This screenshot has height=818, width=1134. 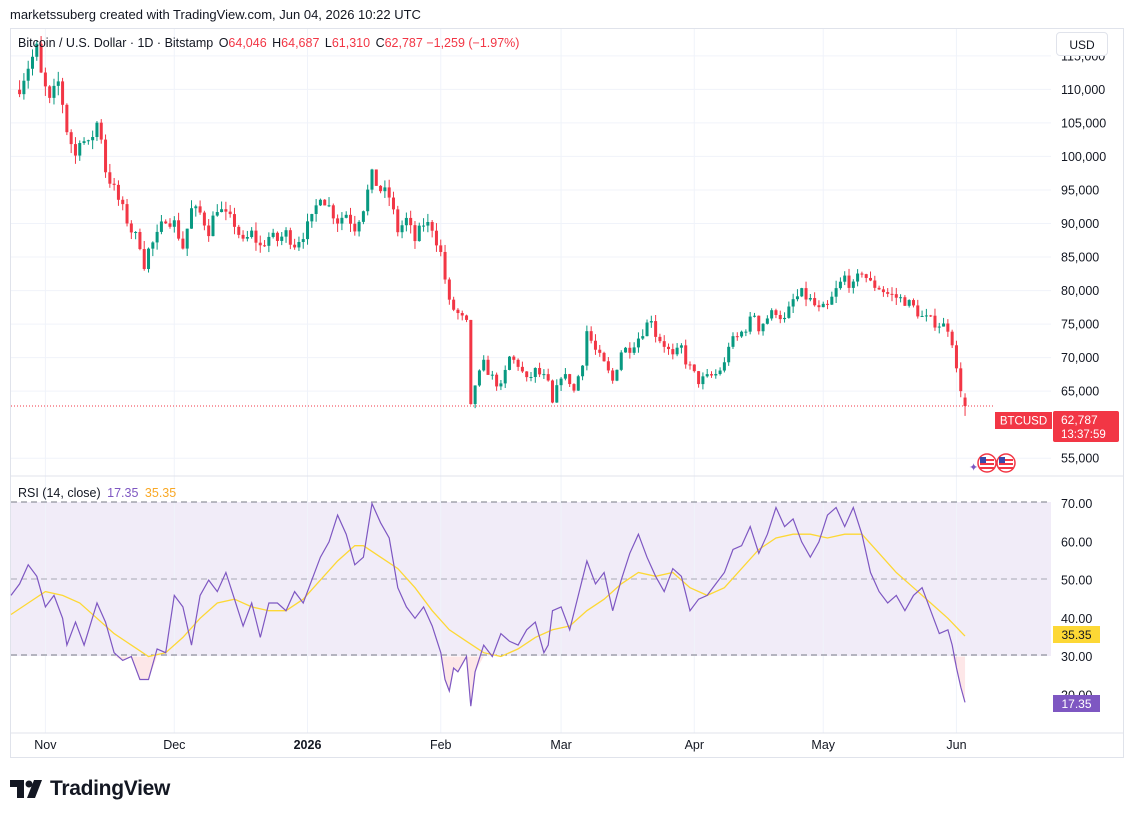 I want to click on sparkle-icon: ✦, so click(x=973, y=468).